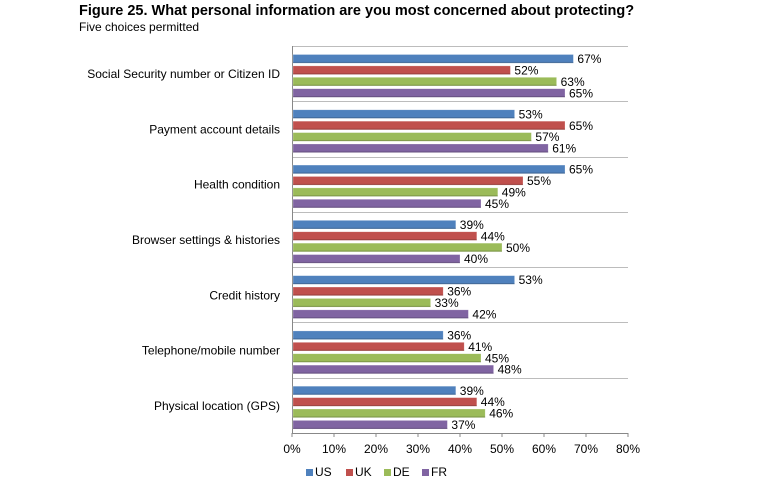 Image resolution: width=771 pixels, height=491 pixels. Describe the element at coordinates (460, 449) in the screenshot. I see `x-tick-label: 40%` at that location.